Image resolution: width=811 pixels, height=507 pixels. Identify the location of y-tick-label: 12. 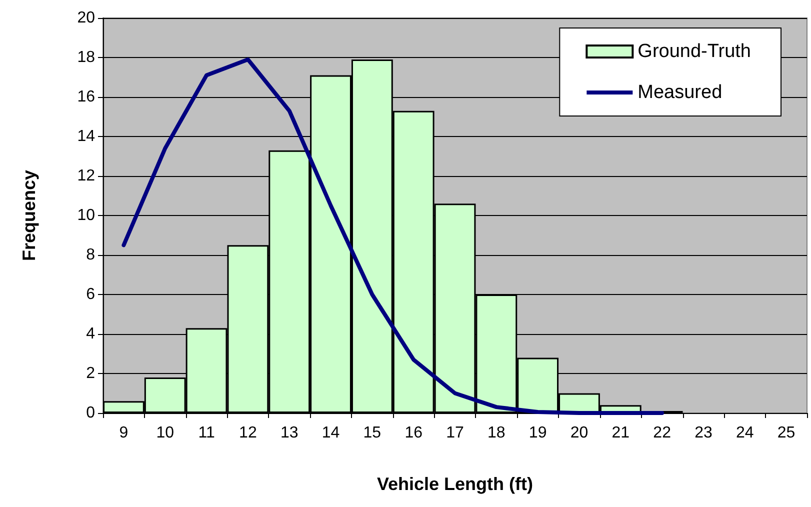
(86, 176).